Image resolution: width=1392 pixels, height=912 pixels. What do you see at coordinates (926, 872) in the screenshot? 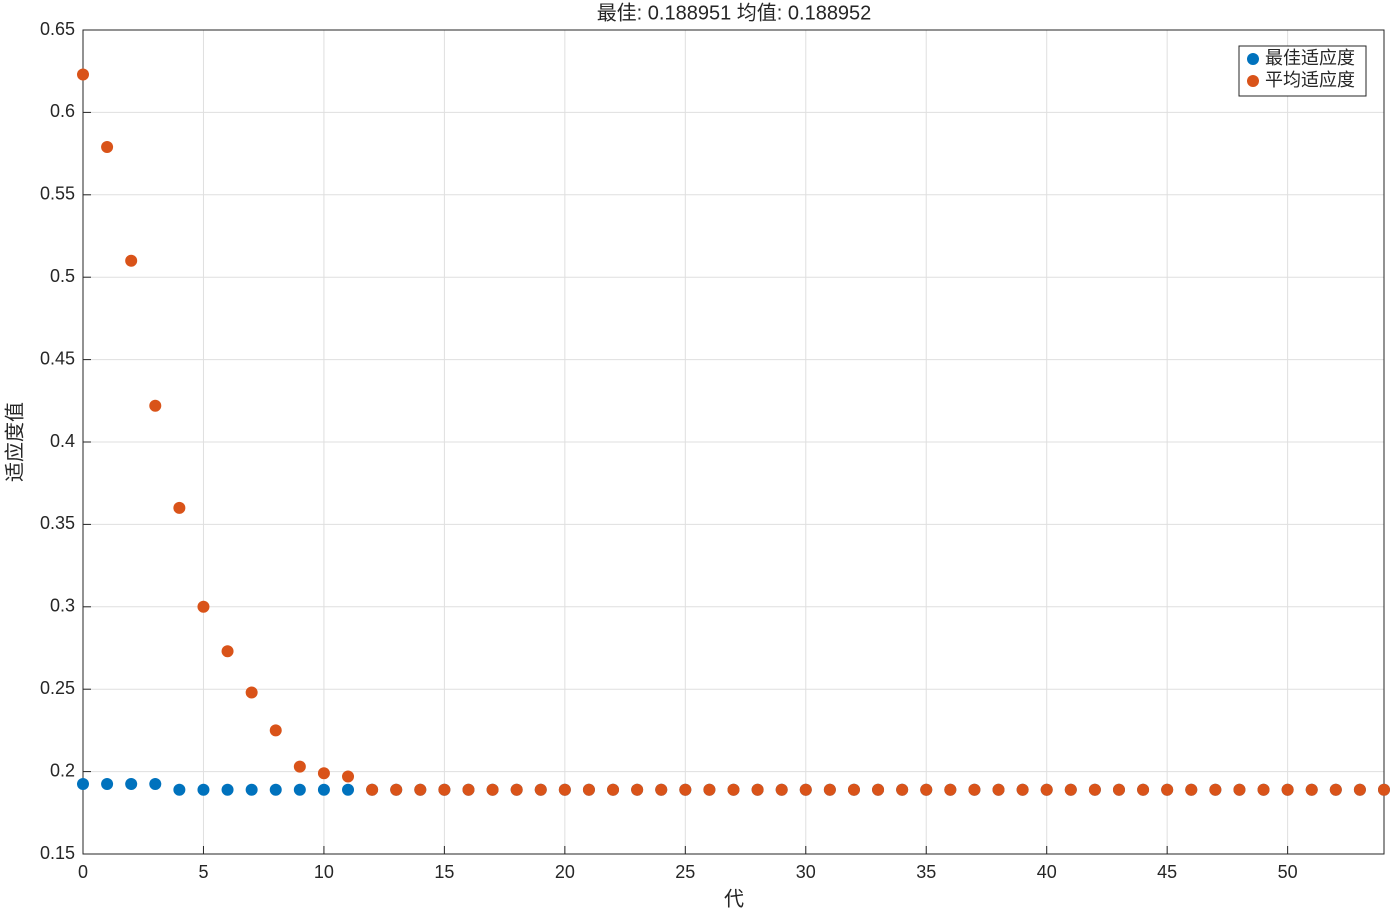
I see `x-tick-label: 35` at bounding box center [926, 872].